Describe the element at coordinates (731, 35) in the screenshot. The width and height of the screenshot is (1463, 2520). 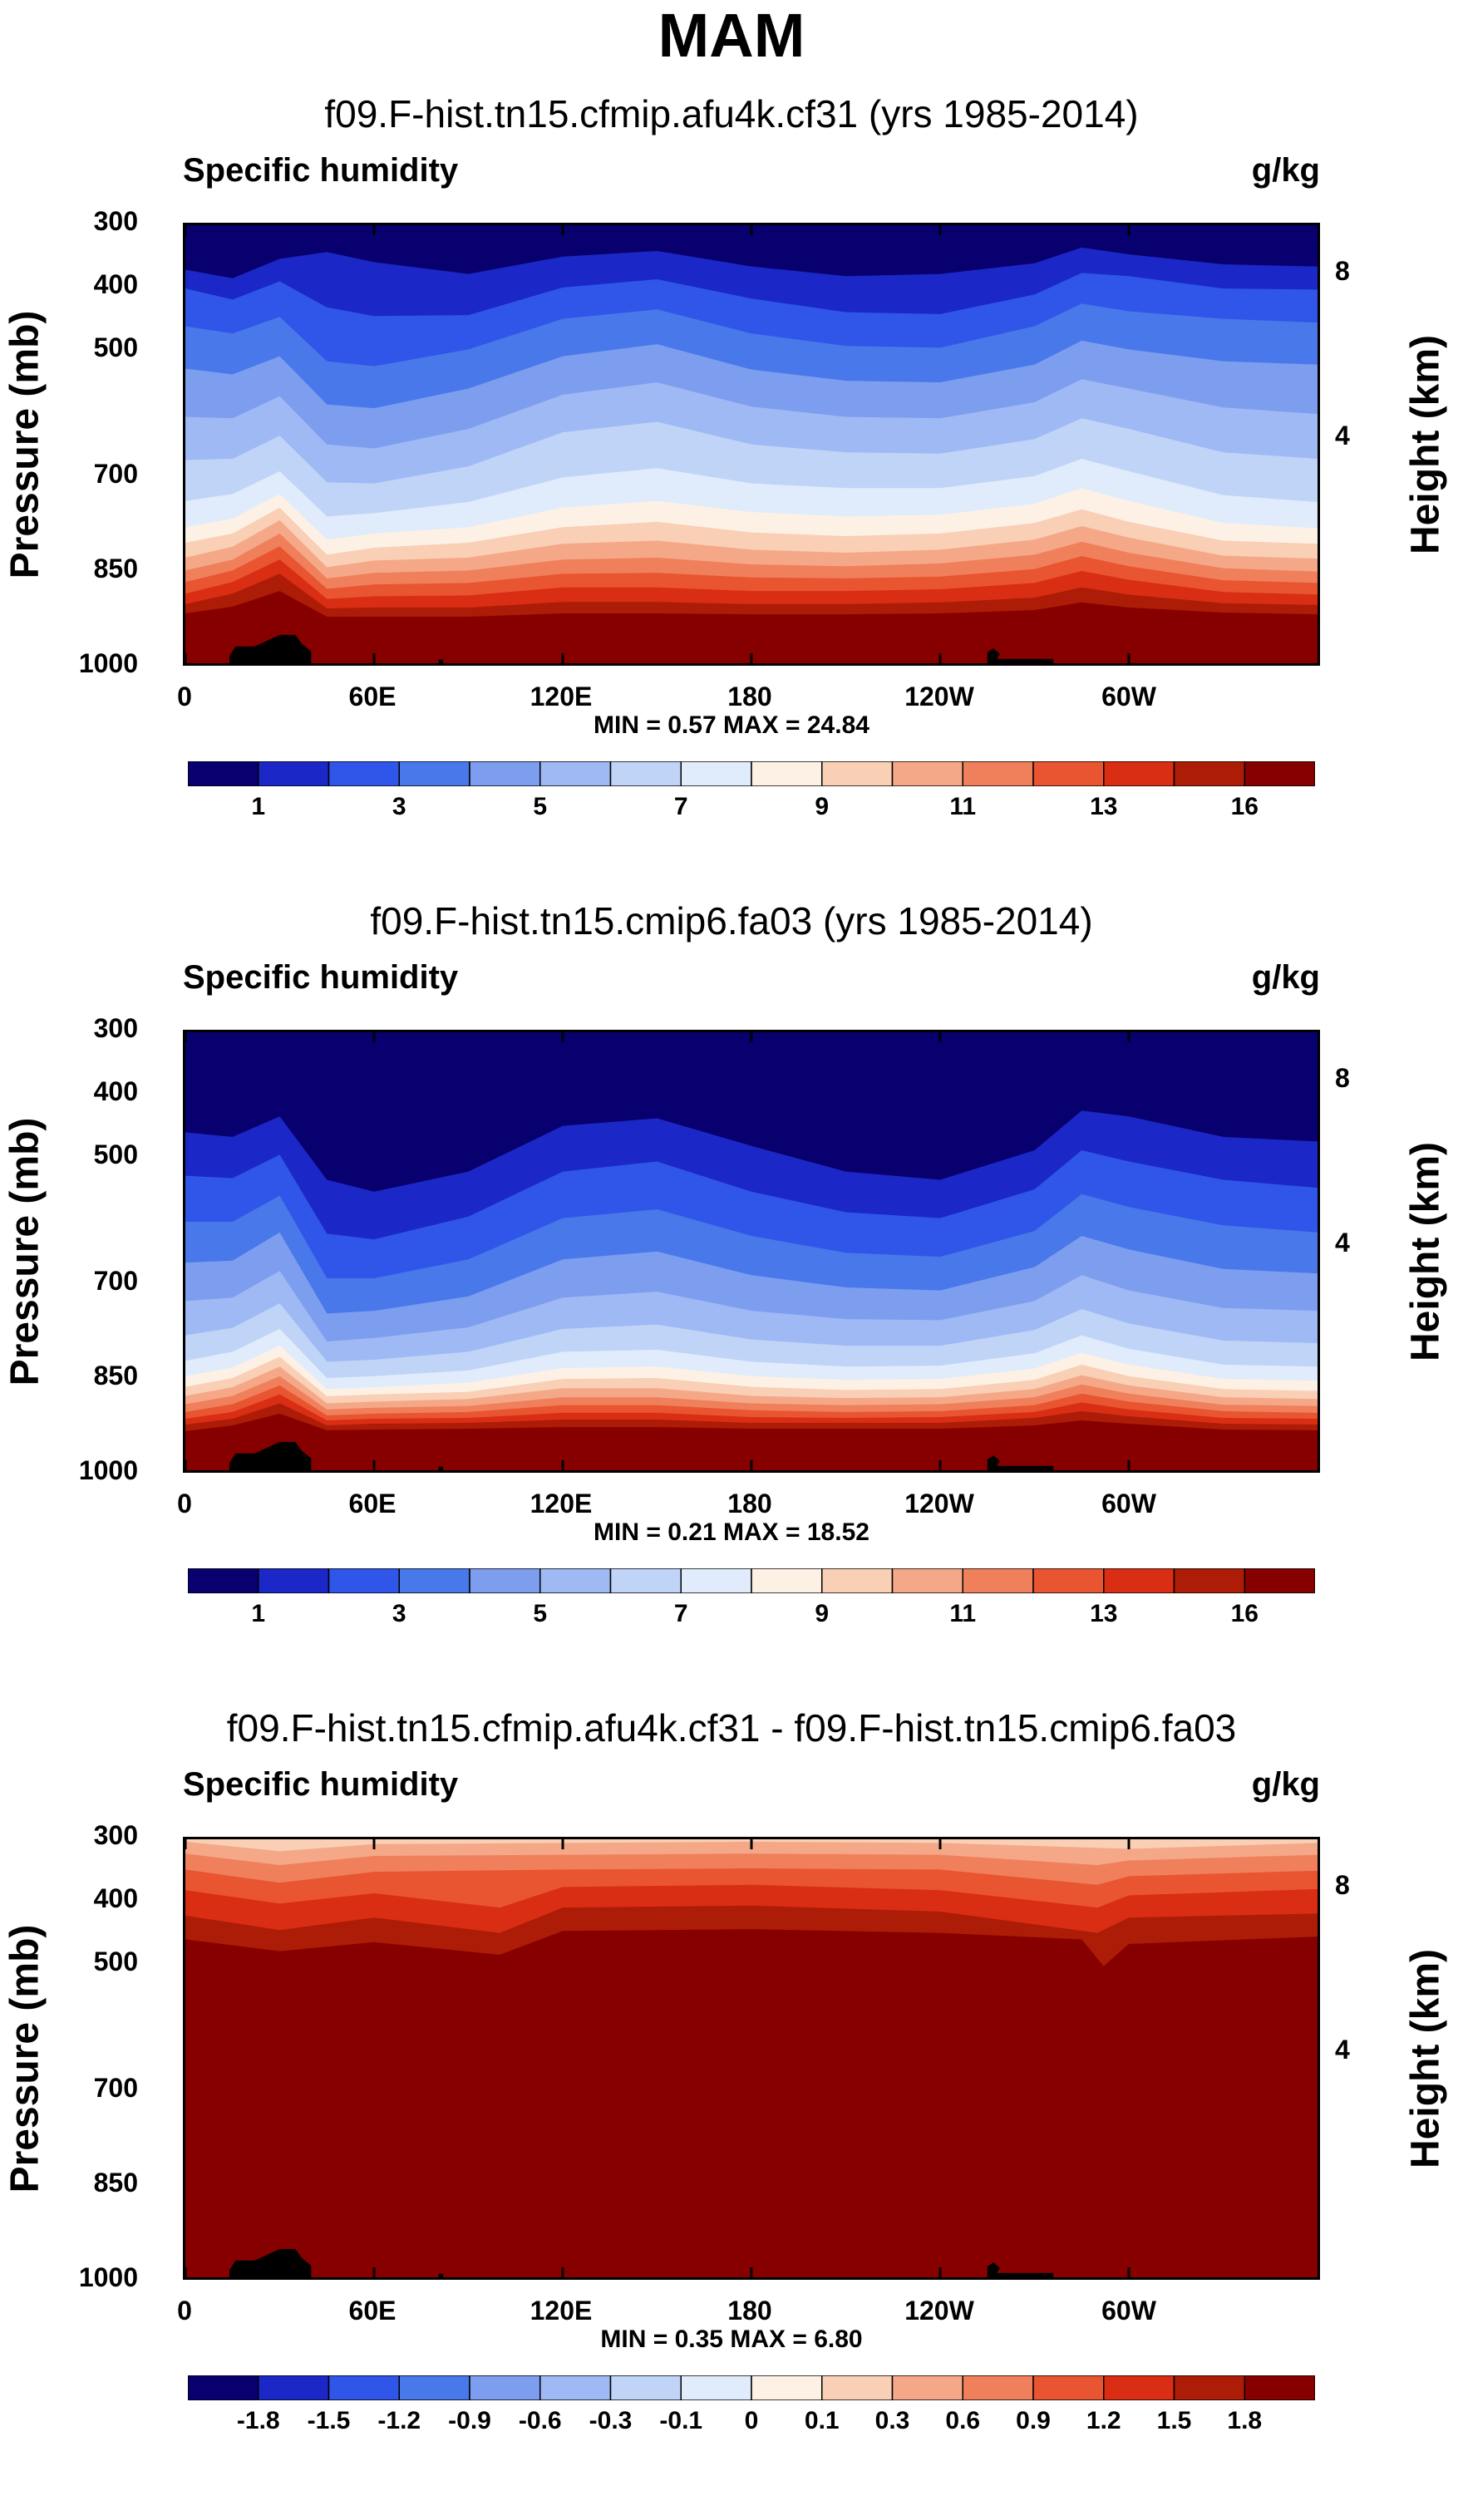
I see `page-title: MAM` at that location.